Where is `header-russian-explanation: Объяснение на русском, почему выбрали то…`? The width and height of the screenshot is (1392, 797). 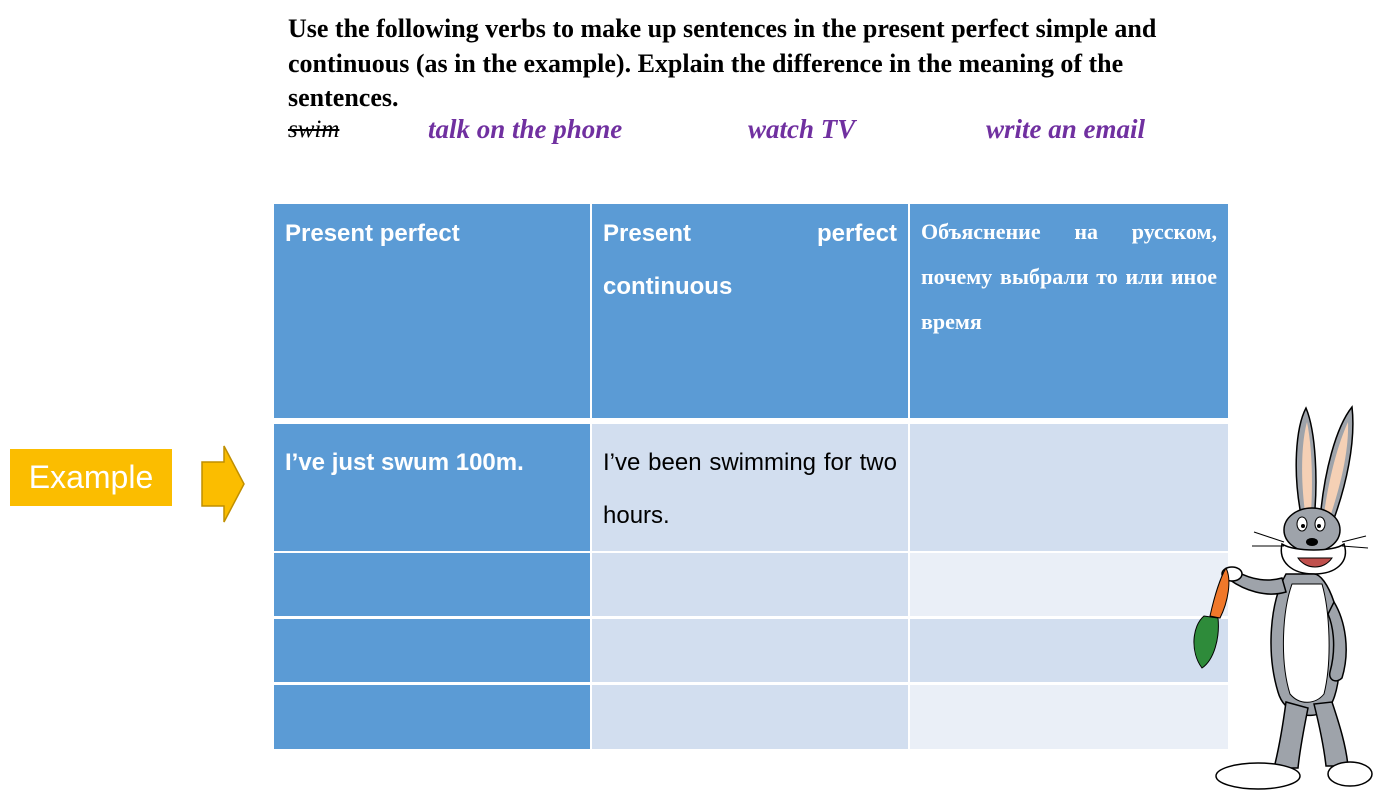 header-russian-explanation: Объяснение на русском, почему выбрали то… is located at coordinates (1069, 311).